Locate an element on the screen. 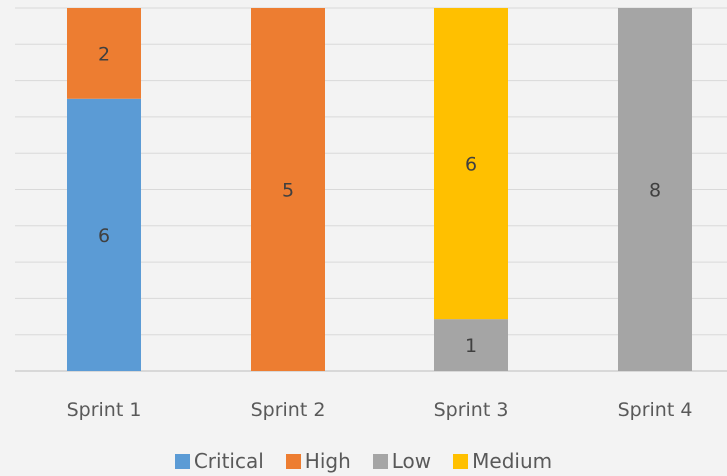  data-label: 8 is located at coordinates (655, 191).